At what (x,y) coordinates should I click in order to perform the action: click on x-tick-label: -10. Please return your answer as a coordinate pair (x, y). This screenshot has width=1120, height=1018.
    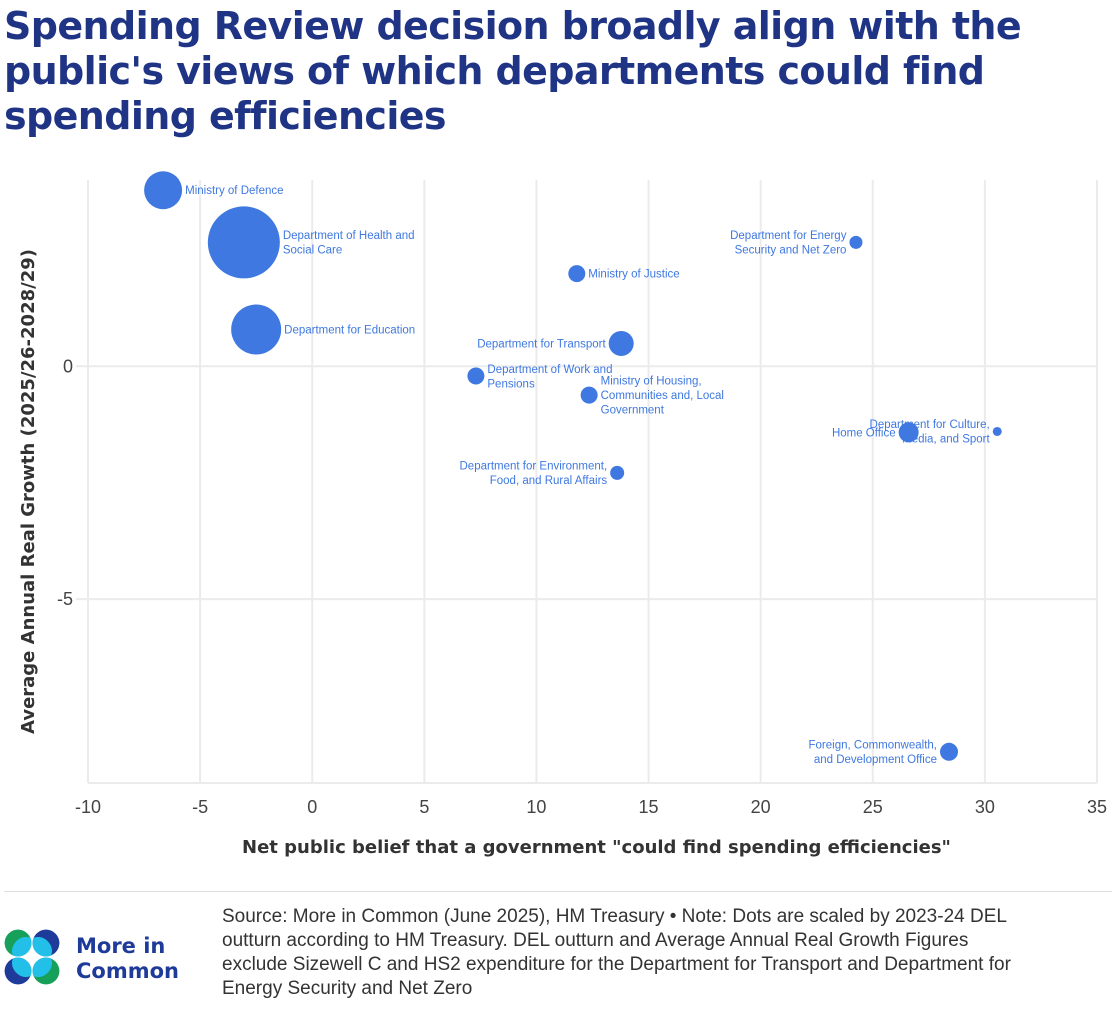
    Looking at the image, I should click on (88, 807).